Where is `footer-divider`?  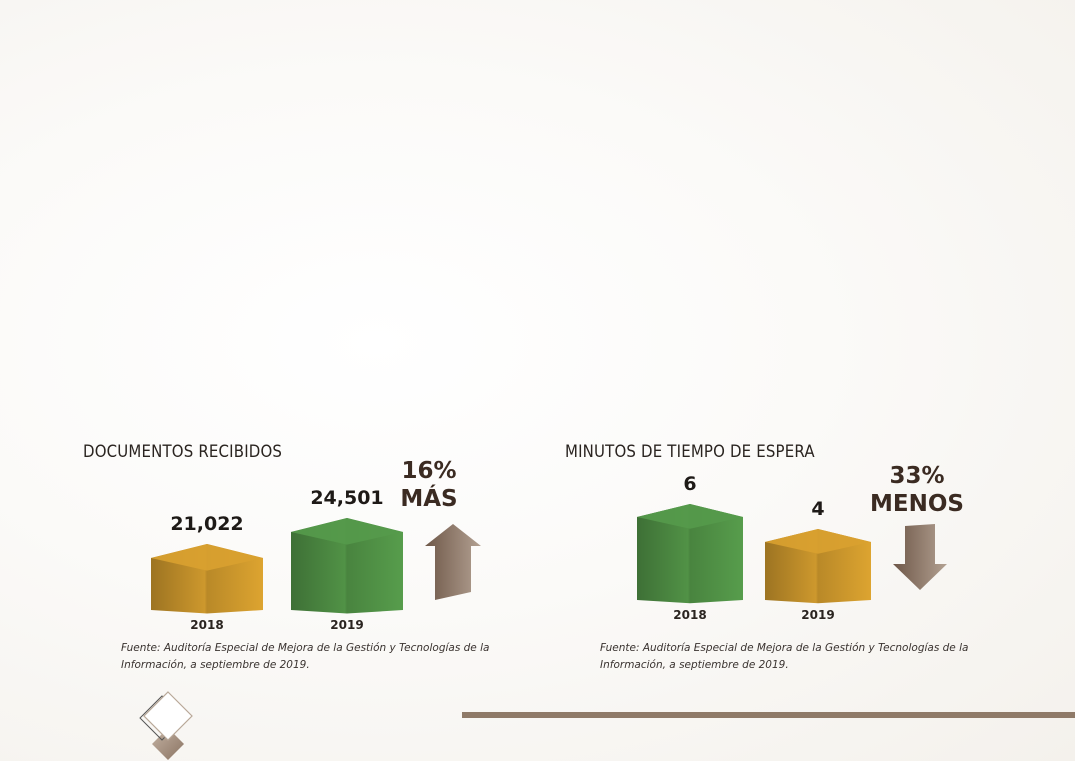 footer-divider is located at coordinates (768, 715).